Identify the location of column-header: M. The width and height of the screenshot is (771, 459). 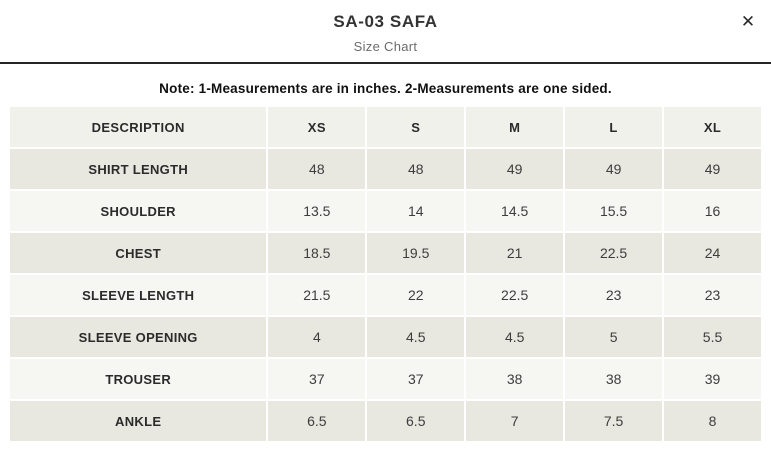
(515, 127).